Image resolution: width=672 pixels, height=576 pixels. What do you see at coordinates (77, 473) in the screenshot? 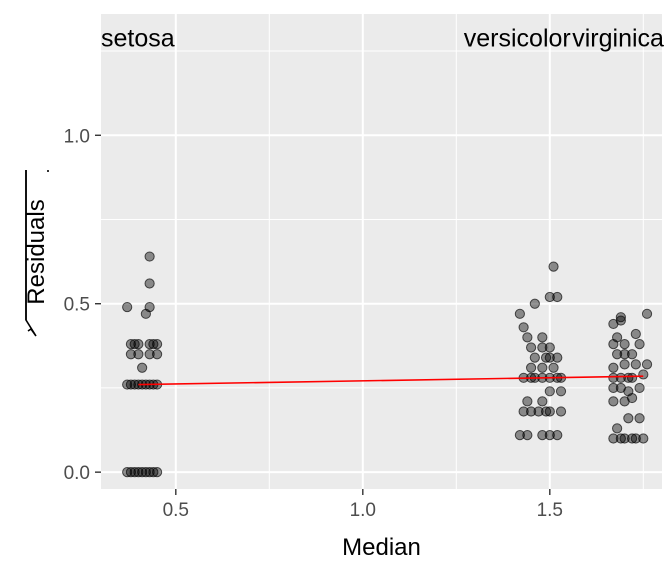
I see `y-tick-label: 0.0` at bounding box center [77, 473].